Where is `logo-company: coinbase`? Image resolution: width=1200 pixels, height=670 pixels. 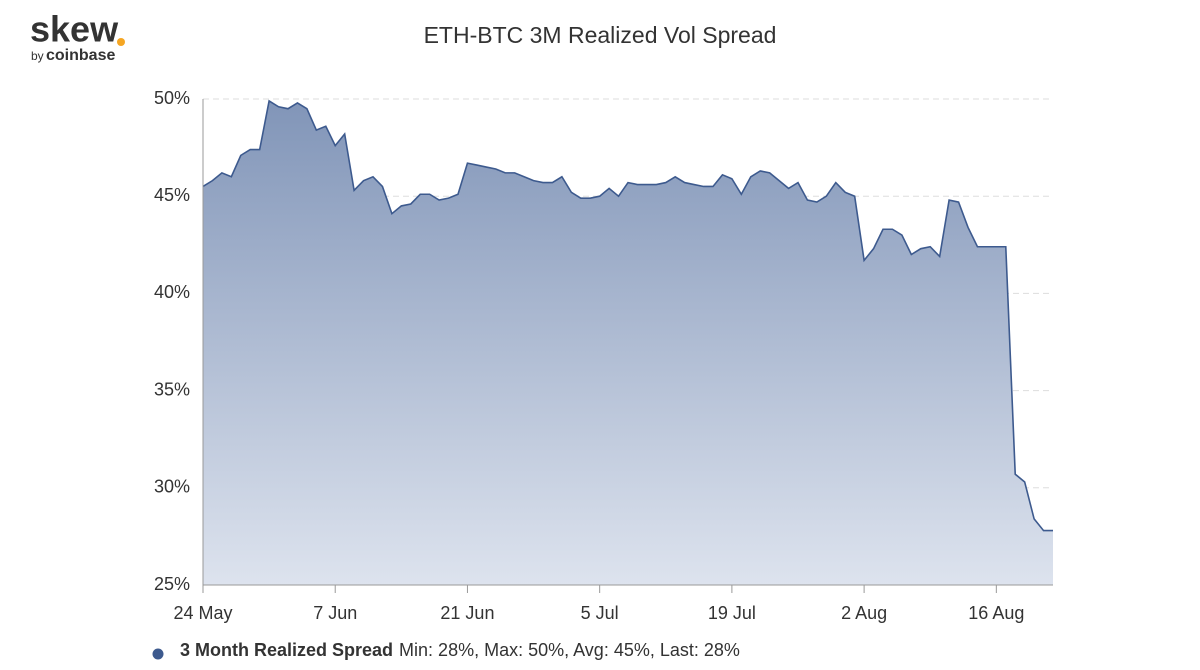 logo-company: coinbase is located at coordinates (80, 55).